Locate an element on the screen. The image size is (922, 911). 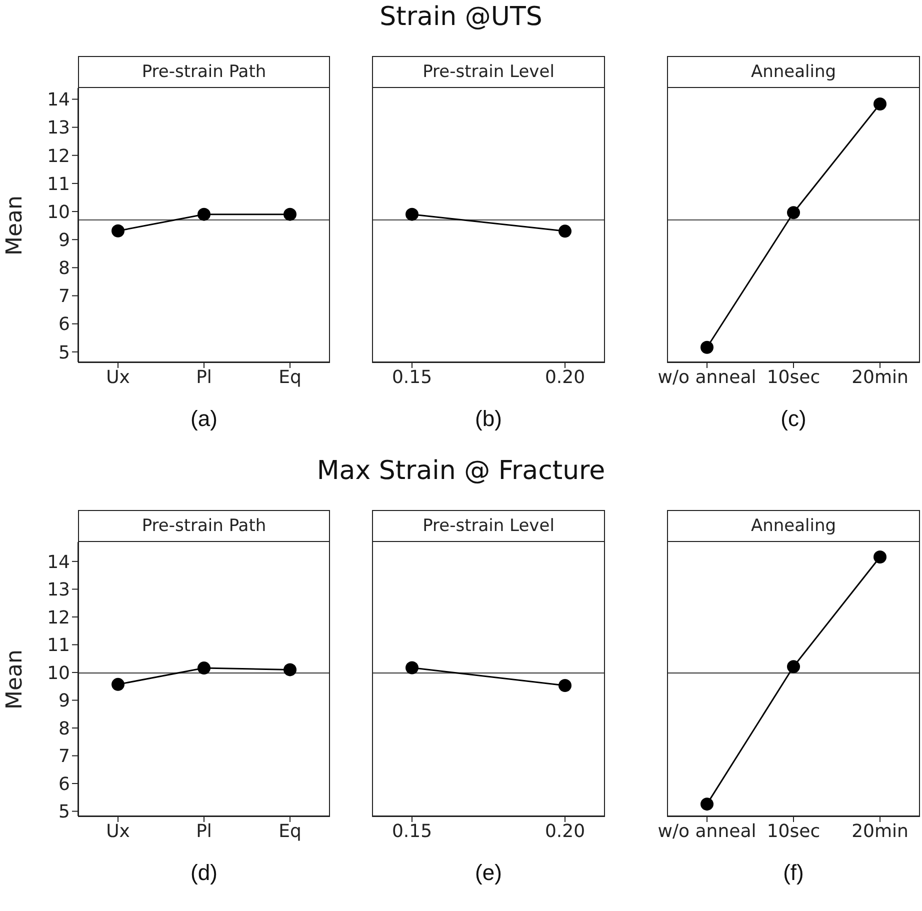
x-axis-title: (a) is located at coordinates (204, 419).